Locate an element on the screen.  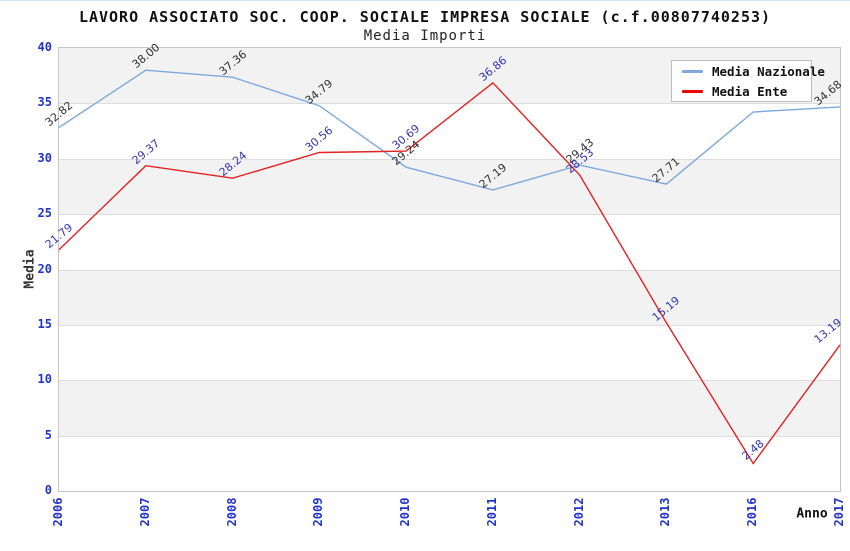
x-tick-label: 2013 is located at coordinates (665, 512).